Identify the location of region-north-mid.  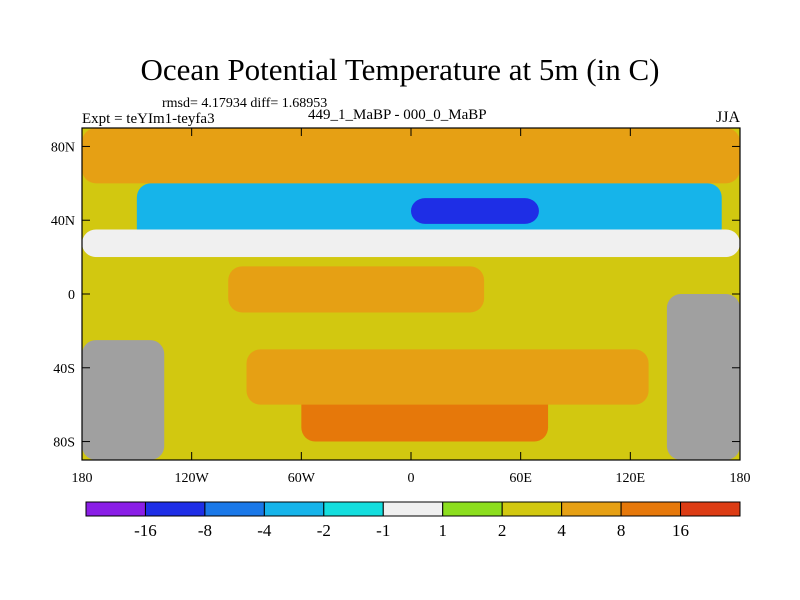
(411, 243).